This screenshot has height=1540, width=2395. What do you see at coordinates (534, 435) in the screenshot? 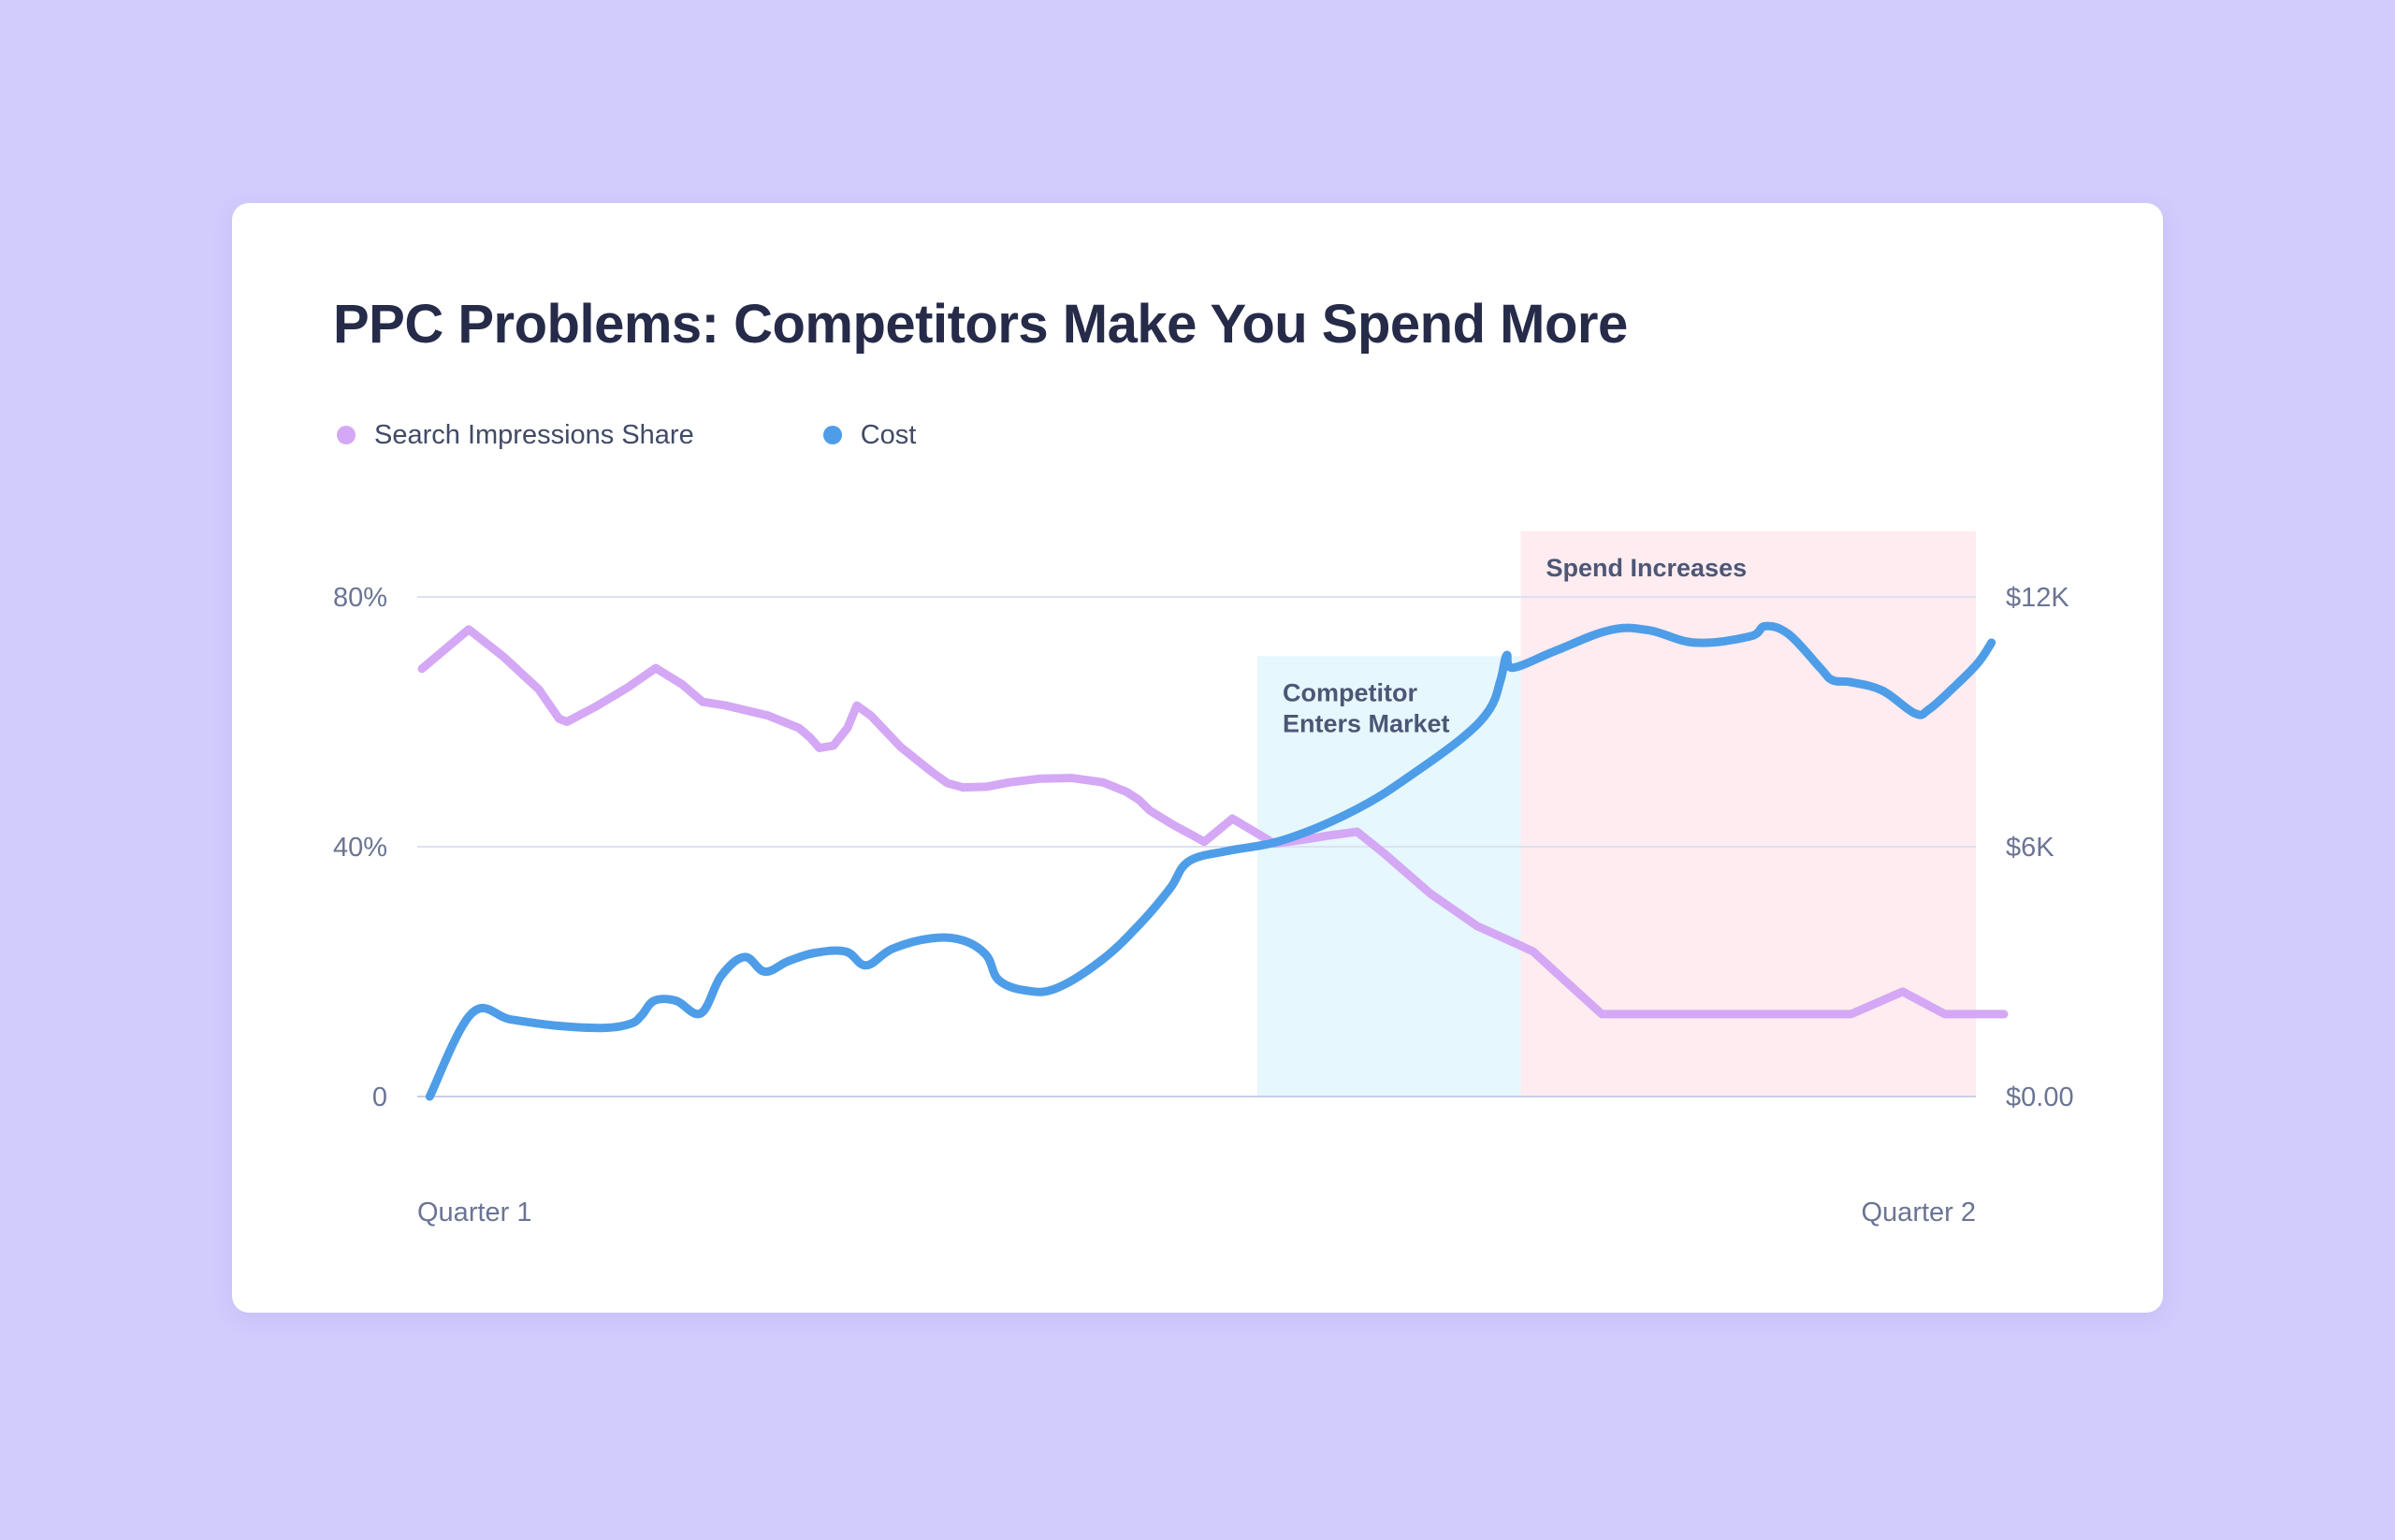
I see `legend-label-impressions: Search Impressions Share` at bounding box center [534, 435].